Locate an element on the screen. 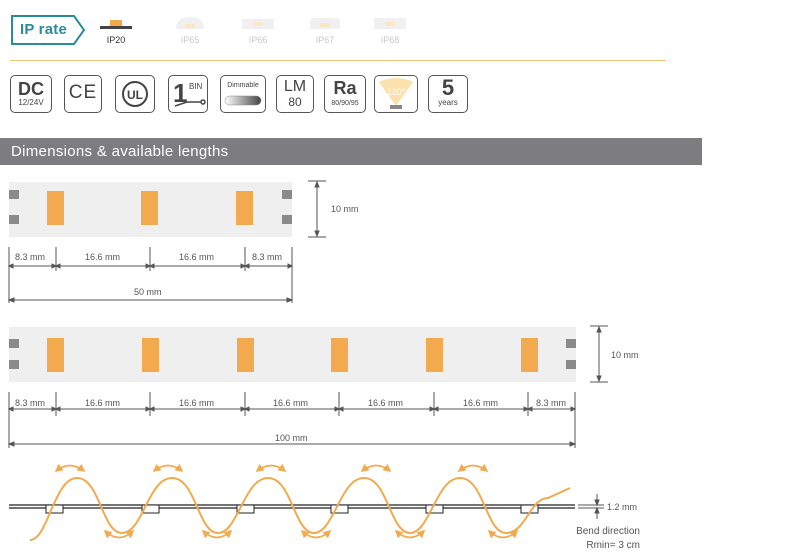 This screenshot has height=558, width=800. ip20-item: IP20 is located at coordinates (116, 30).